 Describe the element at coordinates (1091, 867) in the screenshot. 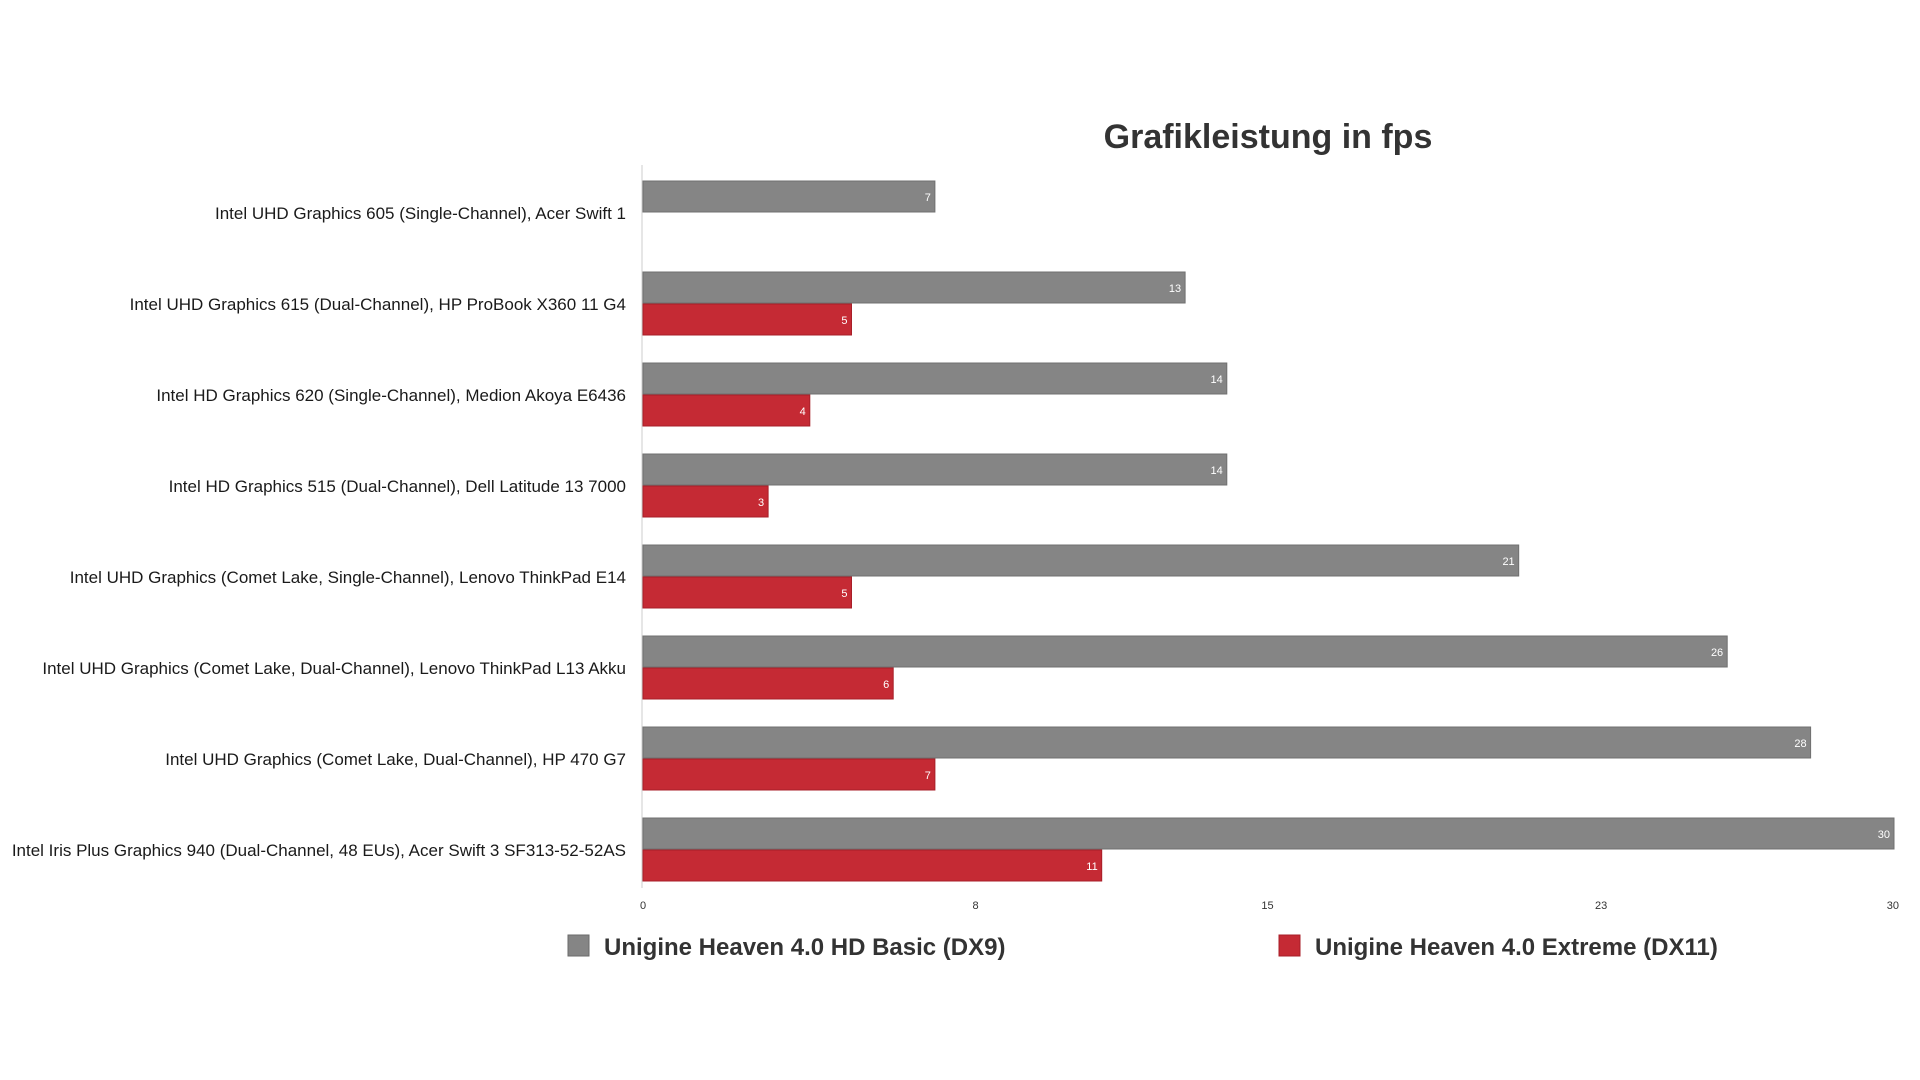

I see `bar-value-label: 11` at that location.